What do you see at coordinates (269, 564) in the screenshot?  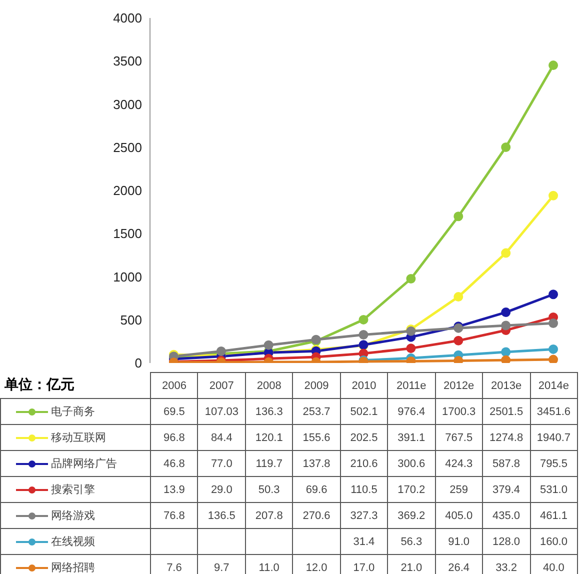 I see `data-label: 11.0` at bounding box center [269, 564].